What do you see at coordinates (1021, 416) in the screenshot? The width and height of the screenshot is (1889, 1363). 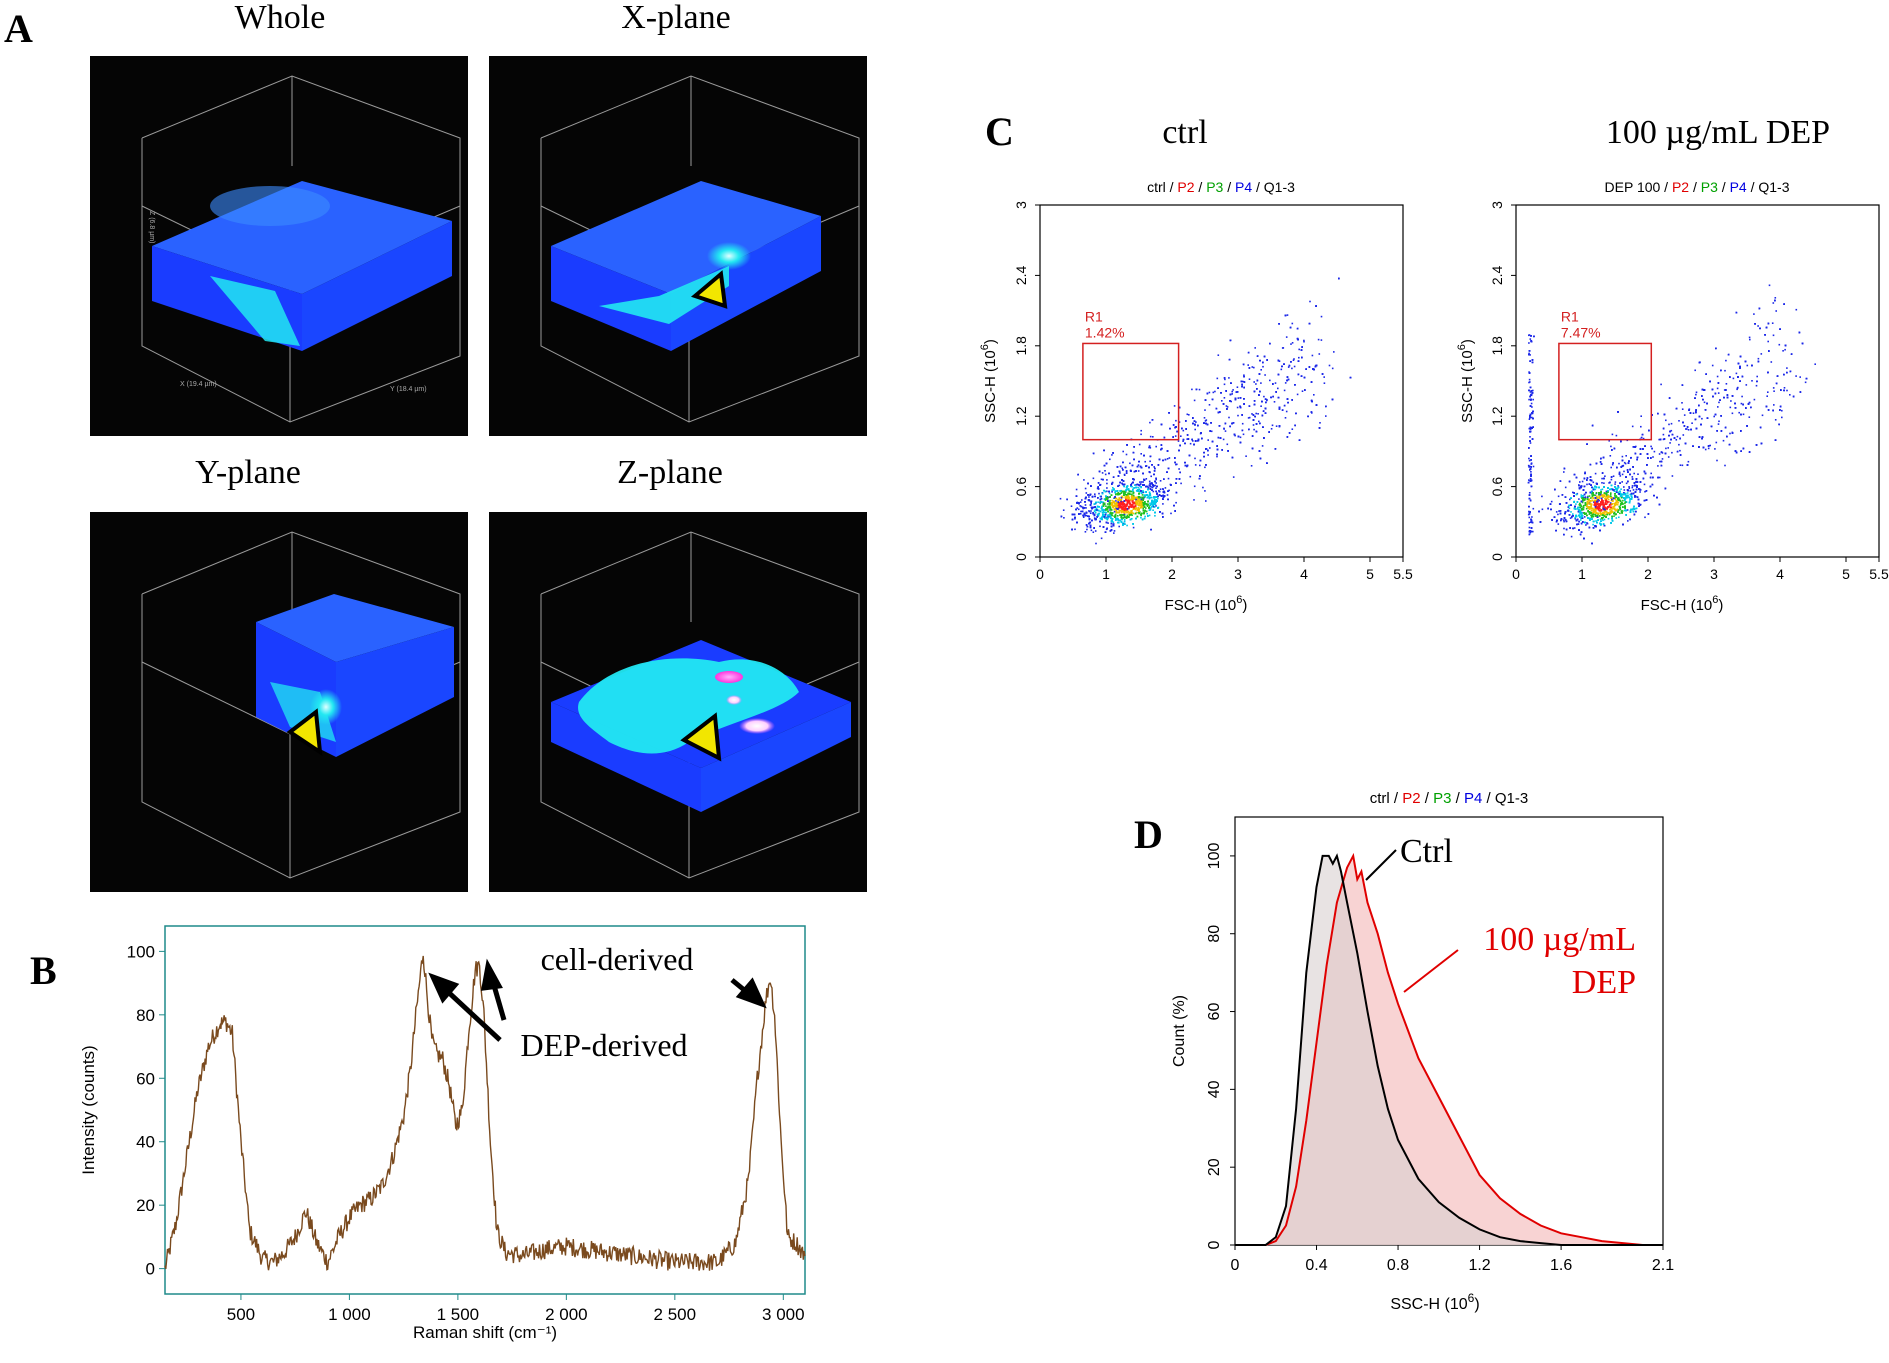 I see `y-tick-label: 1.2` at bounding box center [1021, 416].